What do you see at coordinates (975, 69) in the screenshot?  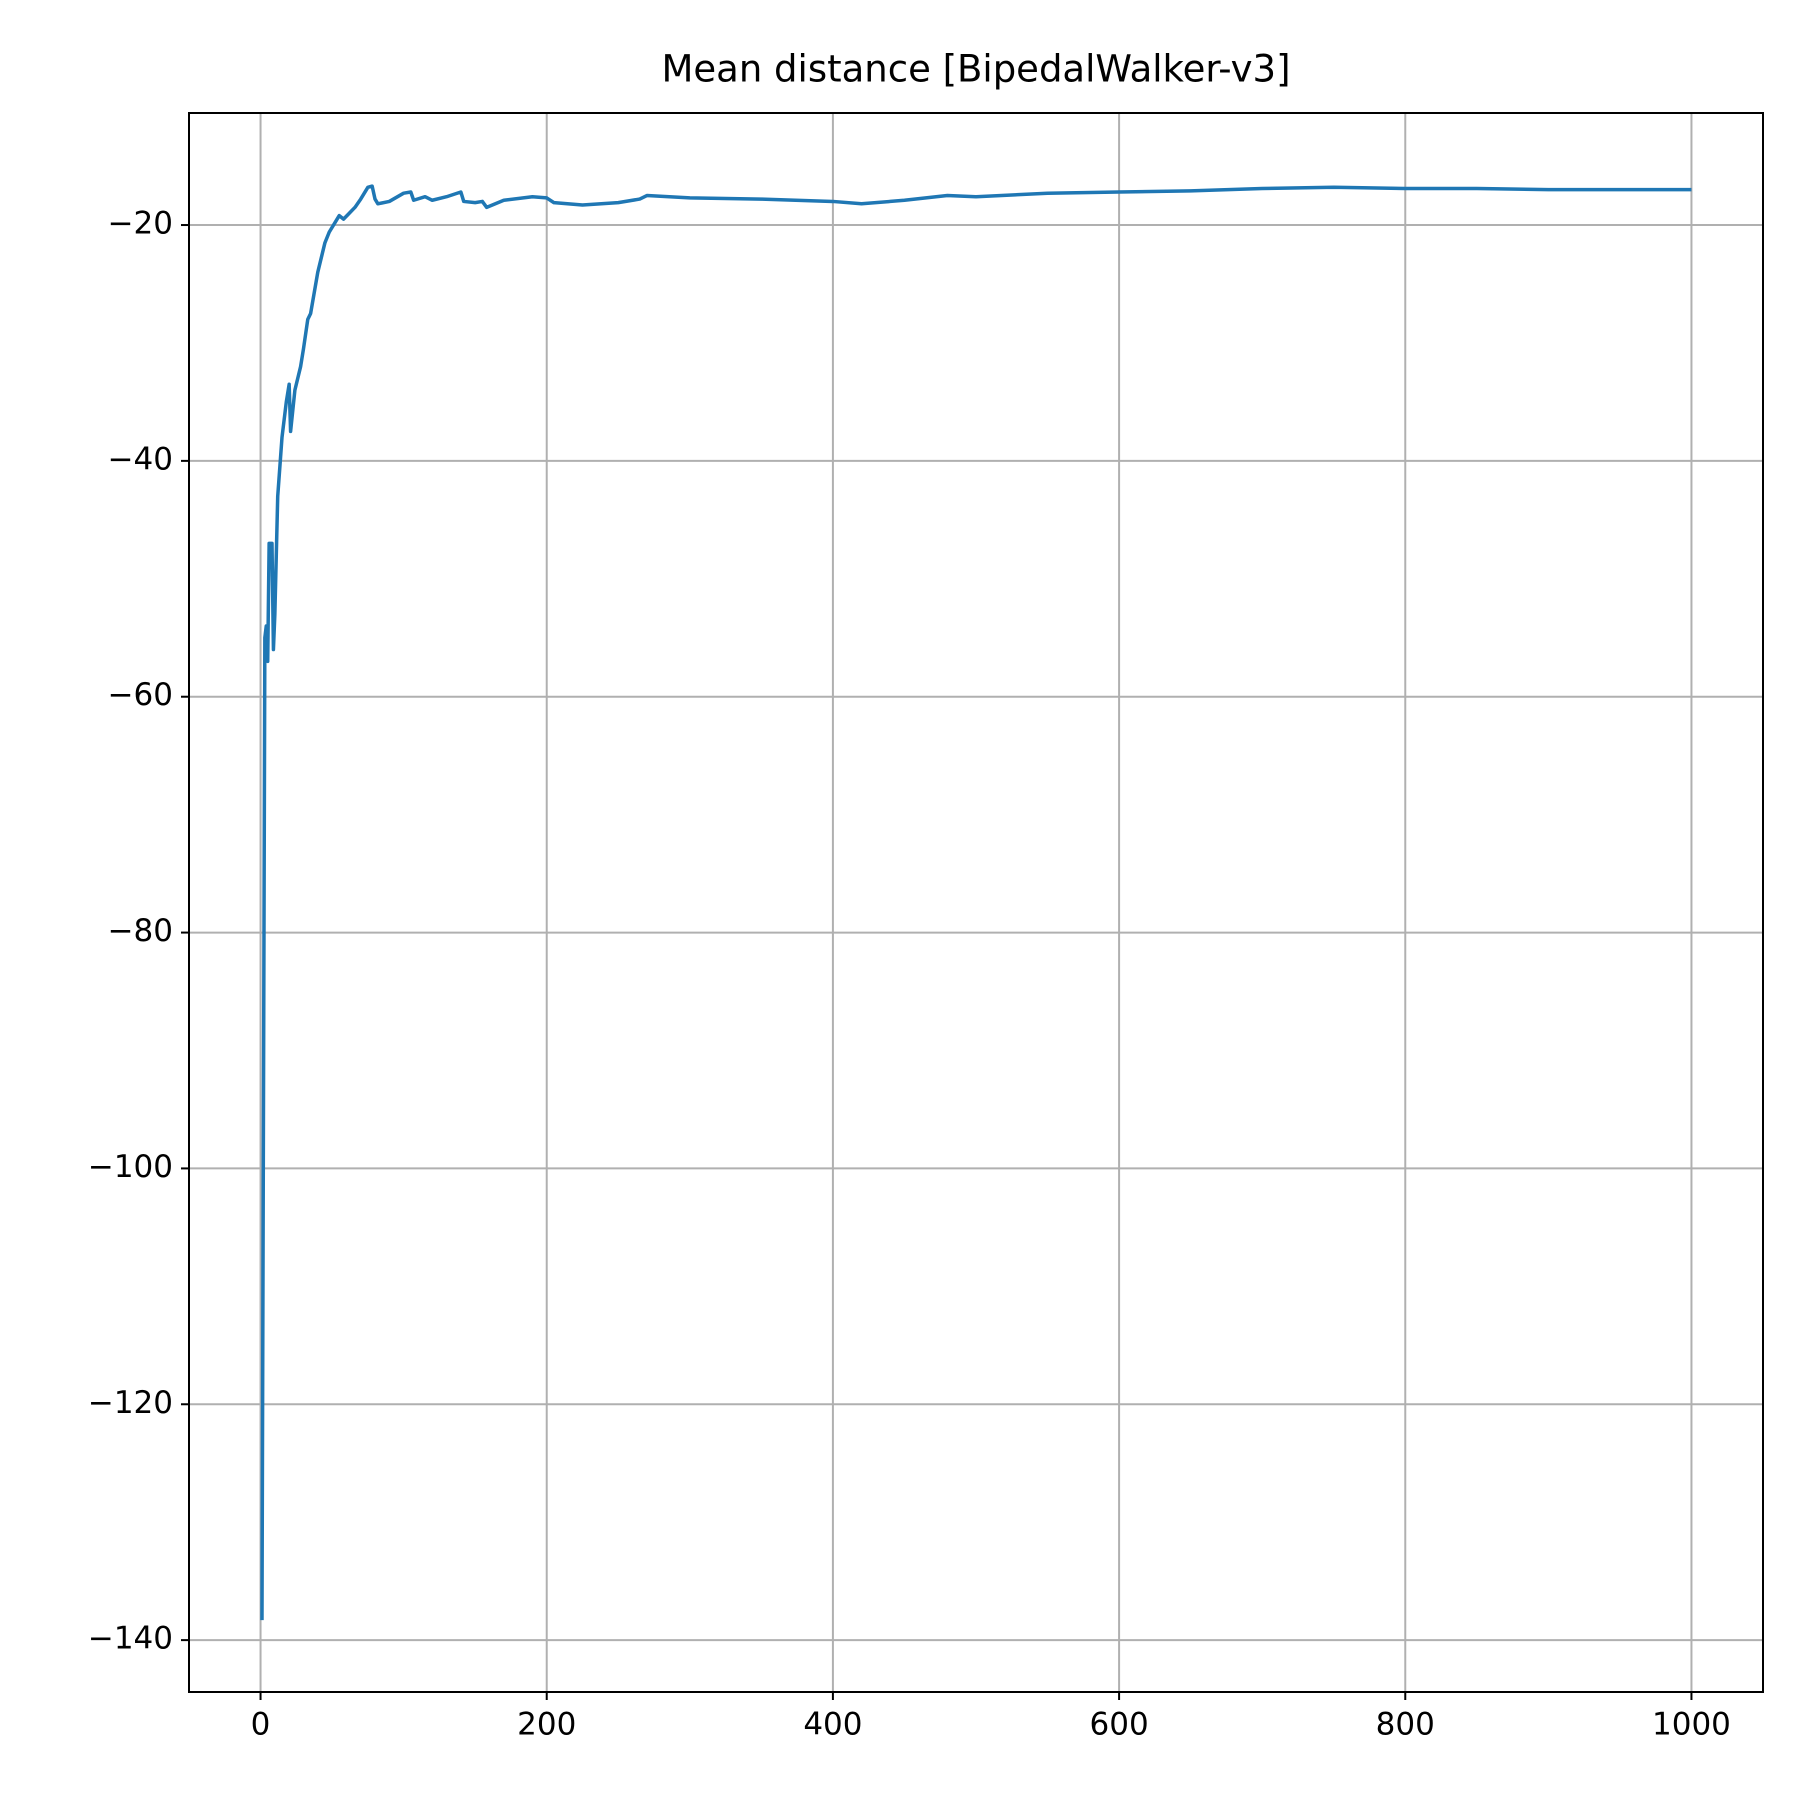 I see `chart-title: Mean distance [BipedalWalker-v3]` at bounding box center [975, 69].